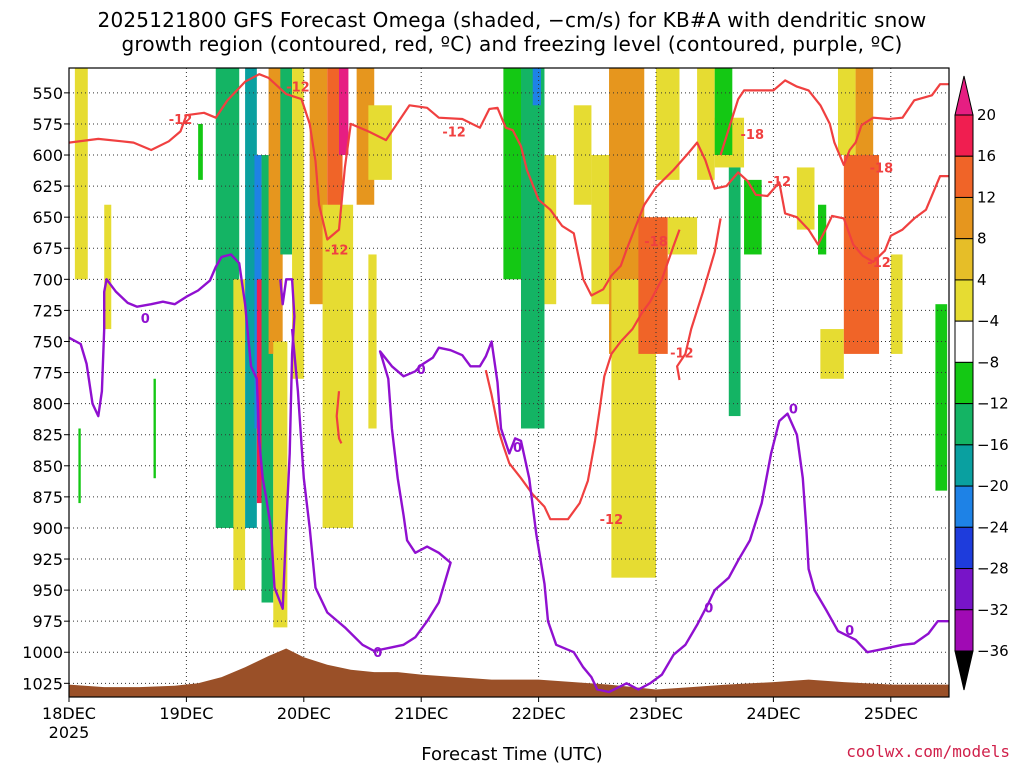 This screenshot has width=1024, height=768. Describe the element at coordinates (421, 370) in the screenshot. I see `contour-label-13: 0` at that location.